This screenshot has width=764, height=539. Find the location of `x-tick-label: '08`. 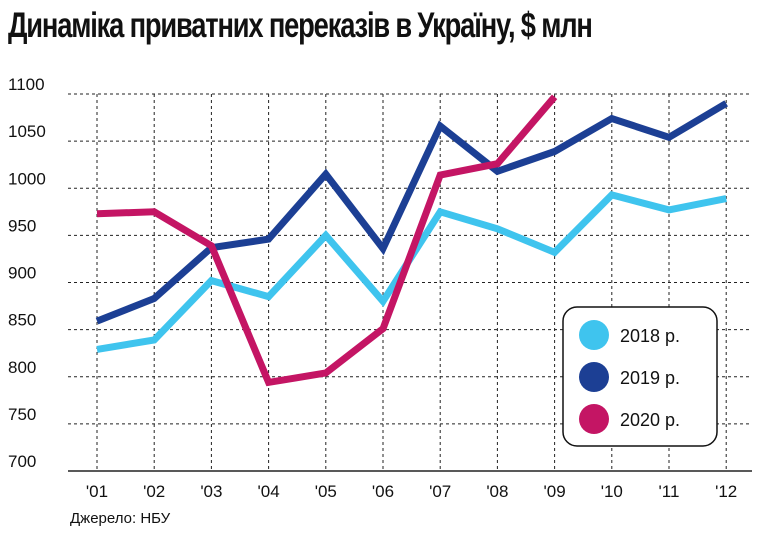

x-tick-label: '08 is located at coordinates (497, 491).